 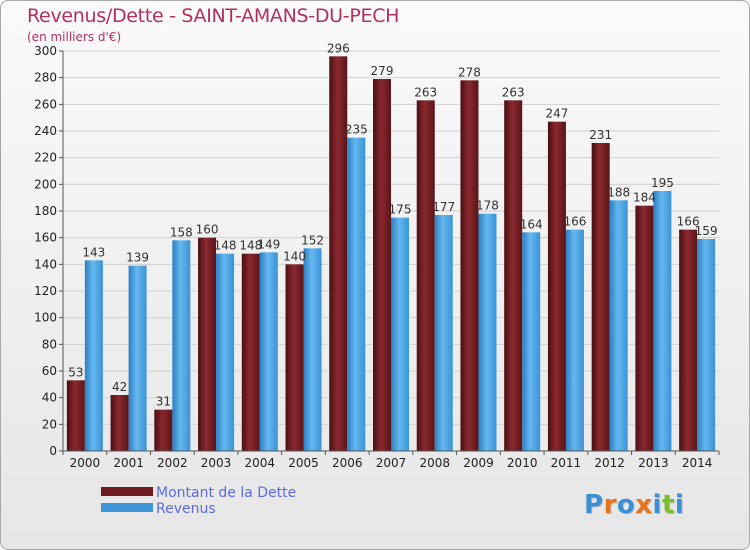 I want to click on y-tick-label: 40, so click(x=49, y=398).